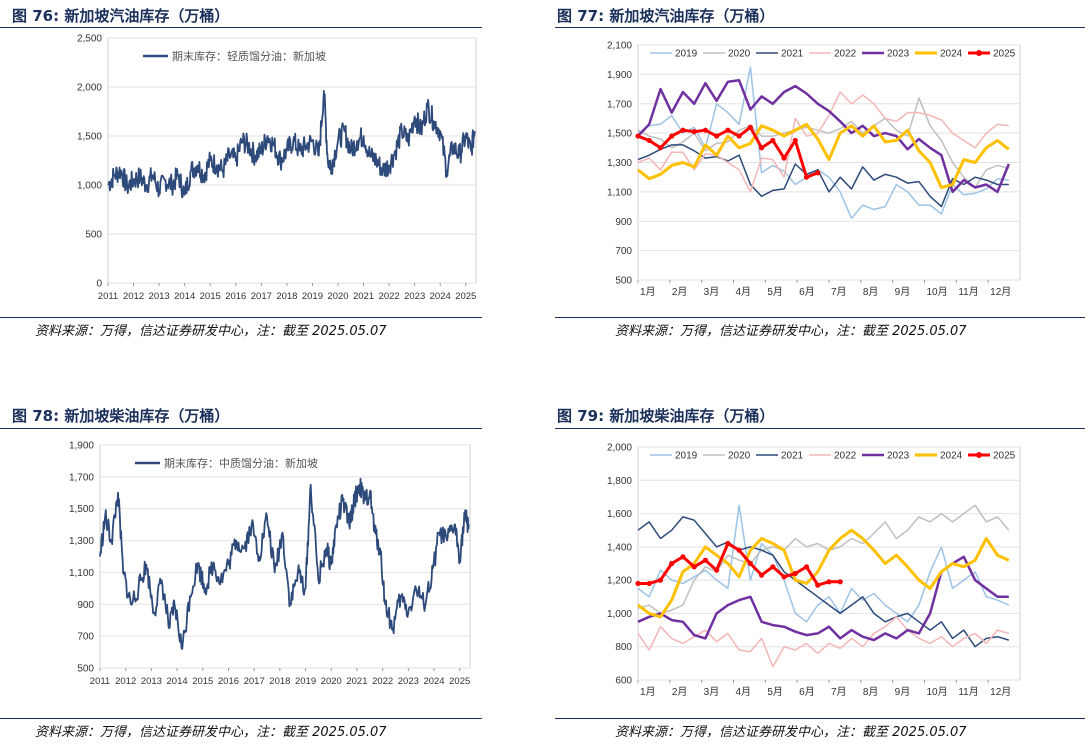 This screenshot has width=1088, height=744. Describe the element at coordinates (712, 292) in the screenshot. I see `x-tick-label: 3月` at that location.